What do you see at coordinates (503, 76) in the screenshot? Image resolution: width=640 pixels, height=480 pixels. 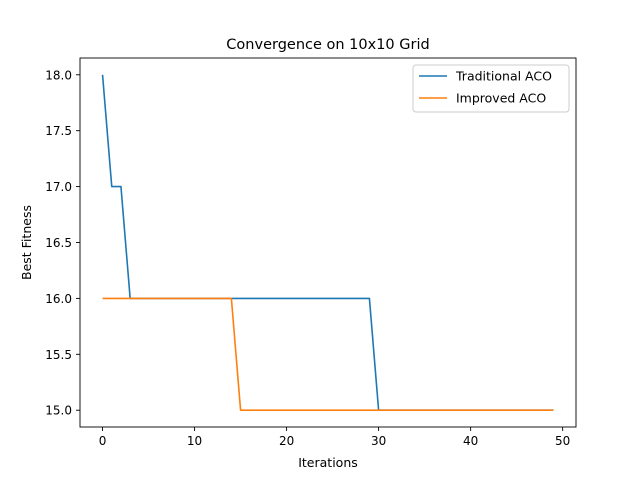 I see `legend-label-traditional-aco: Traditional ACO` at bounding box center [503, 76].